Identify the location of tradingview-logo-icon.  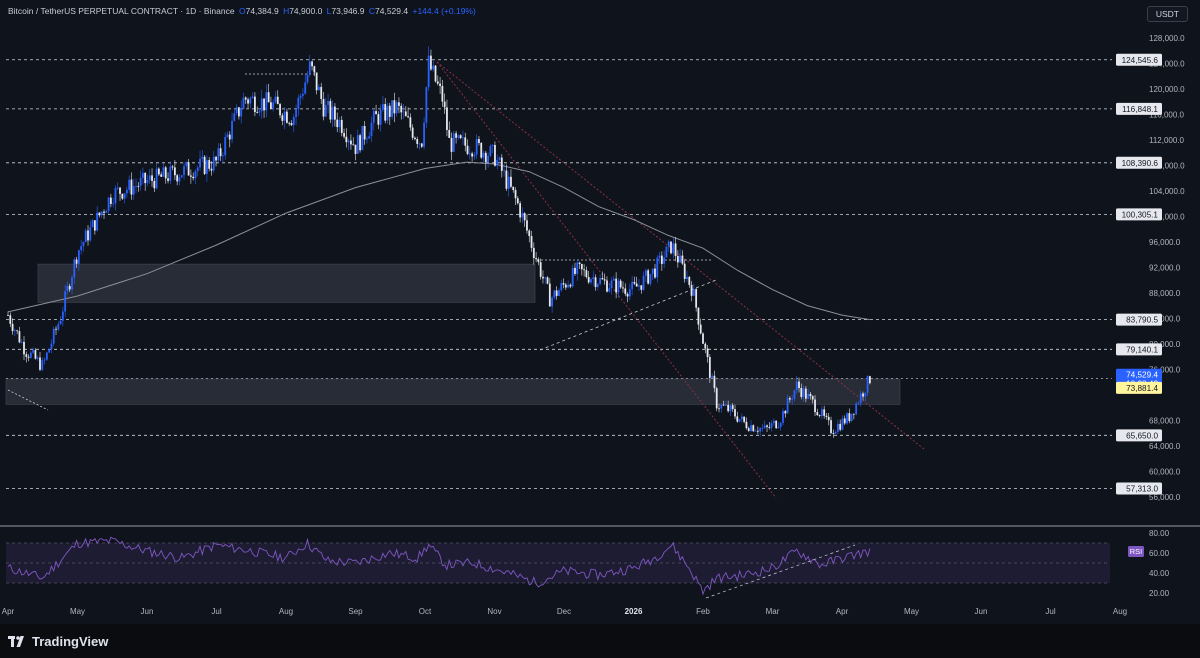
(16, 641).